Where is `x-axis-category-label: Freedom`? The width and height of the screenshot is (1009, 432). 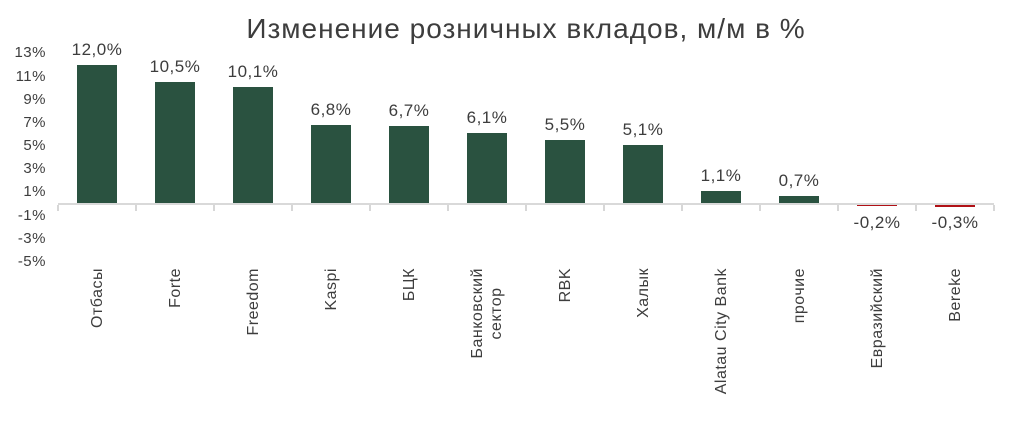
x-axis-category-label: Freedom is located at coordinates (253, 302).